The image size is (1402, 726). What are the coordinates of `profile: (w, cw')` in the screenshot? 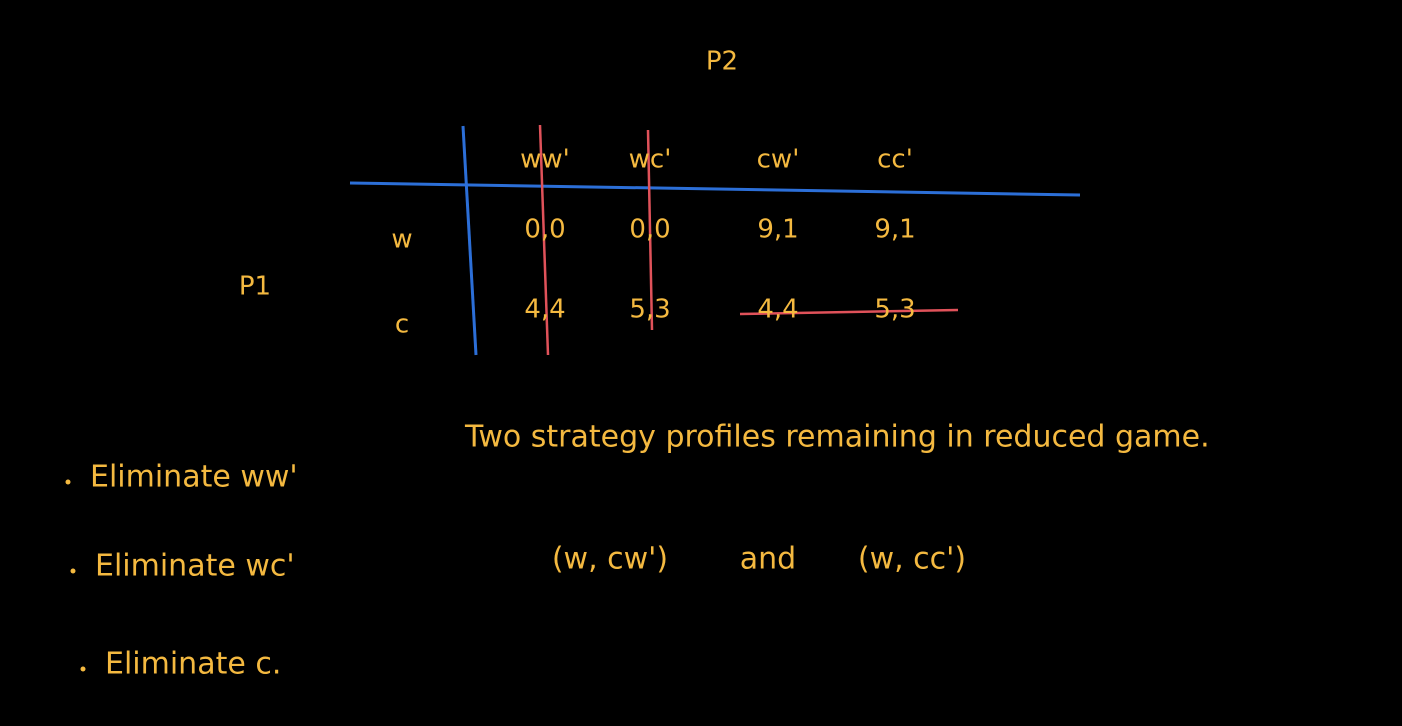 It's located at (610, 559).